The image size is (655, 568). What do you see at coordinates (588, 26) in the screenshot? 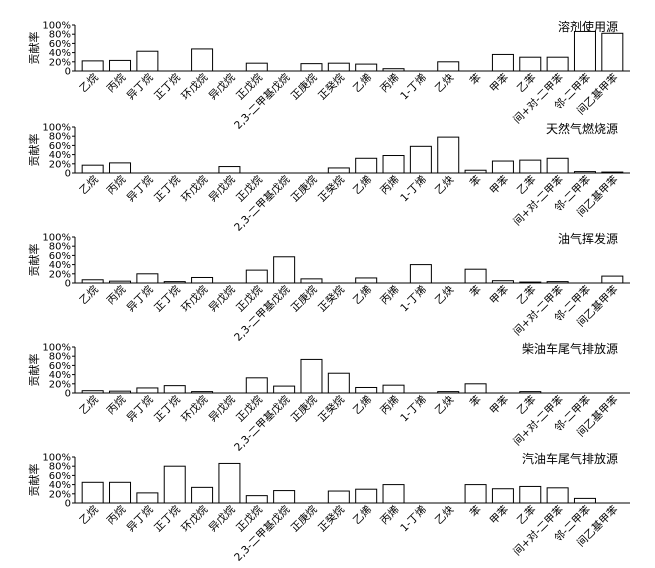
I see `panel-title: 溶剂使用源` at bounding box center [588, 26].